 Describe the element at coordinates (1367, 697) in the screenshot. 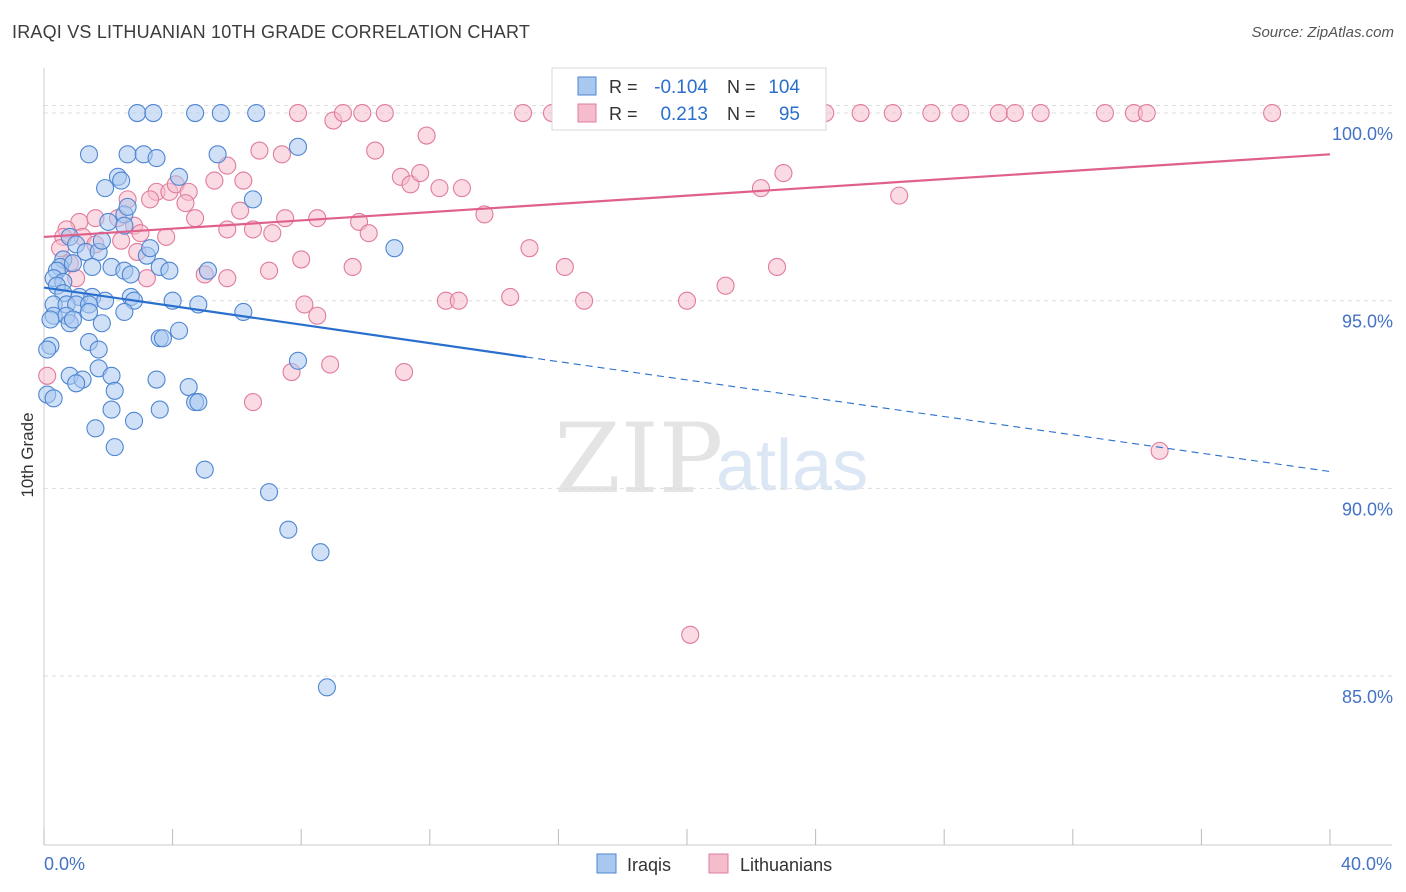

I see `y-tick-label: 85.0%` at that location.